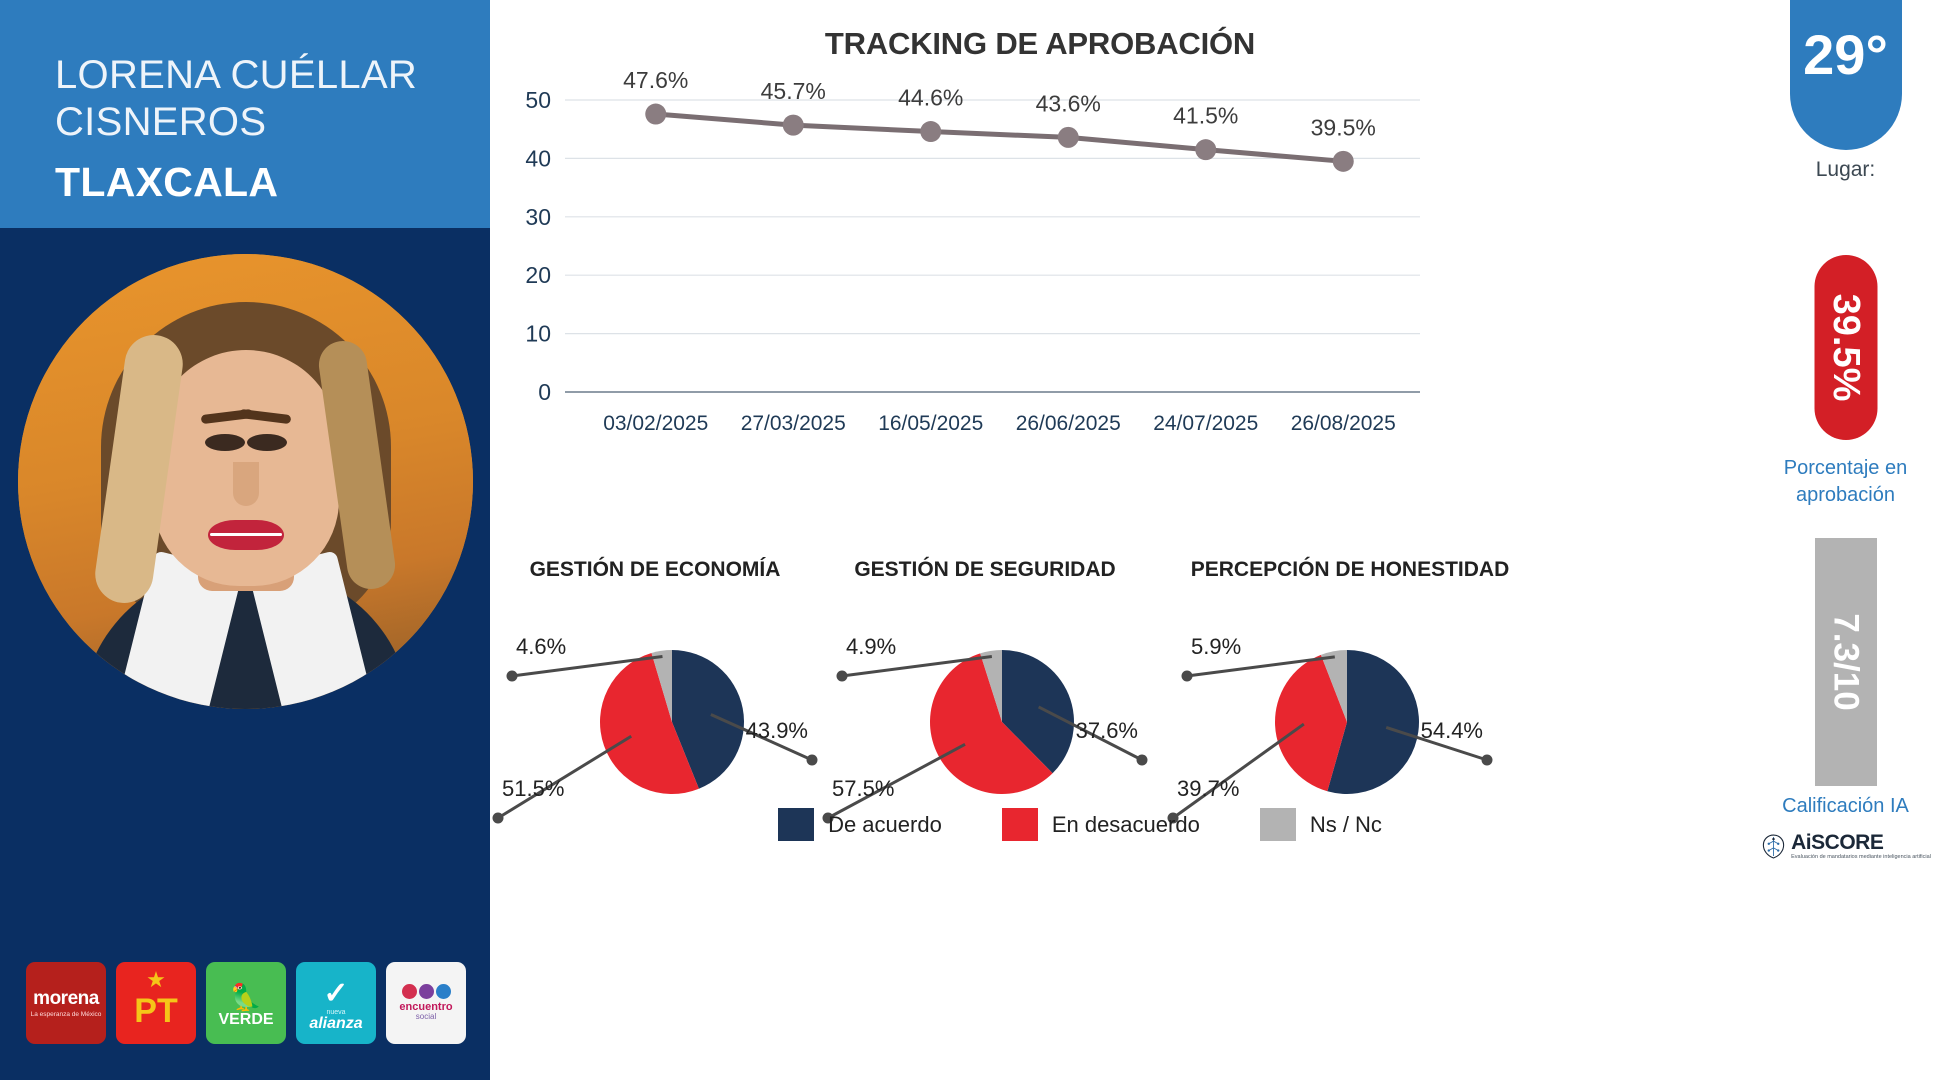 This screenshot has height=1080, width=1941. I want to click on legend-swatch-en-desacuerdo, so click(1019, 824).